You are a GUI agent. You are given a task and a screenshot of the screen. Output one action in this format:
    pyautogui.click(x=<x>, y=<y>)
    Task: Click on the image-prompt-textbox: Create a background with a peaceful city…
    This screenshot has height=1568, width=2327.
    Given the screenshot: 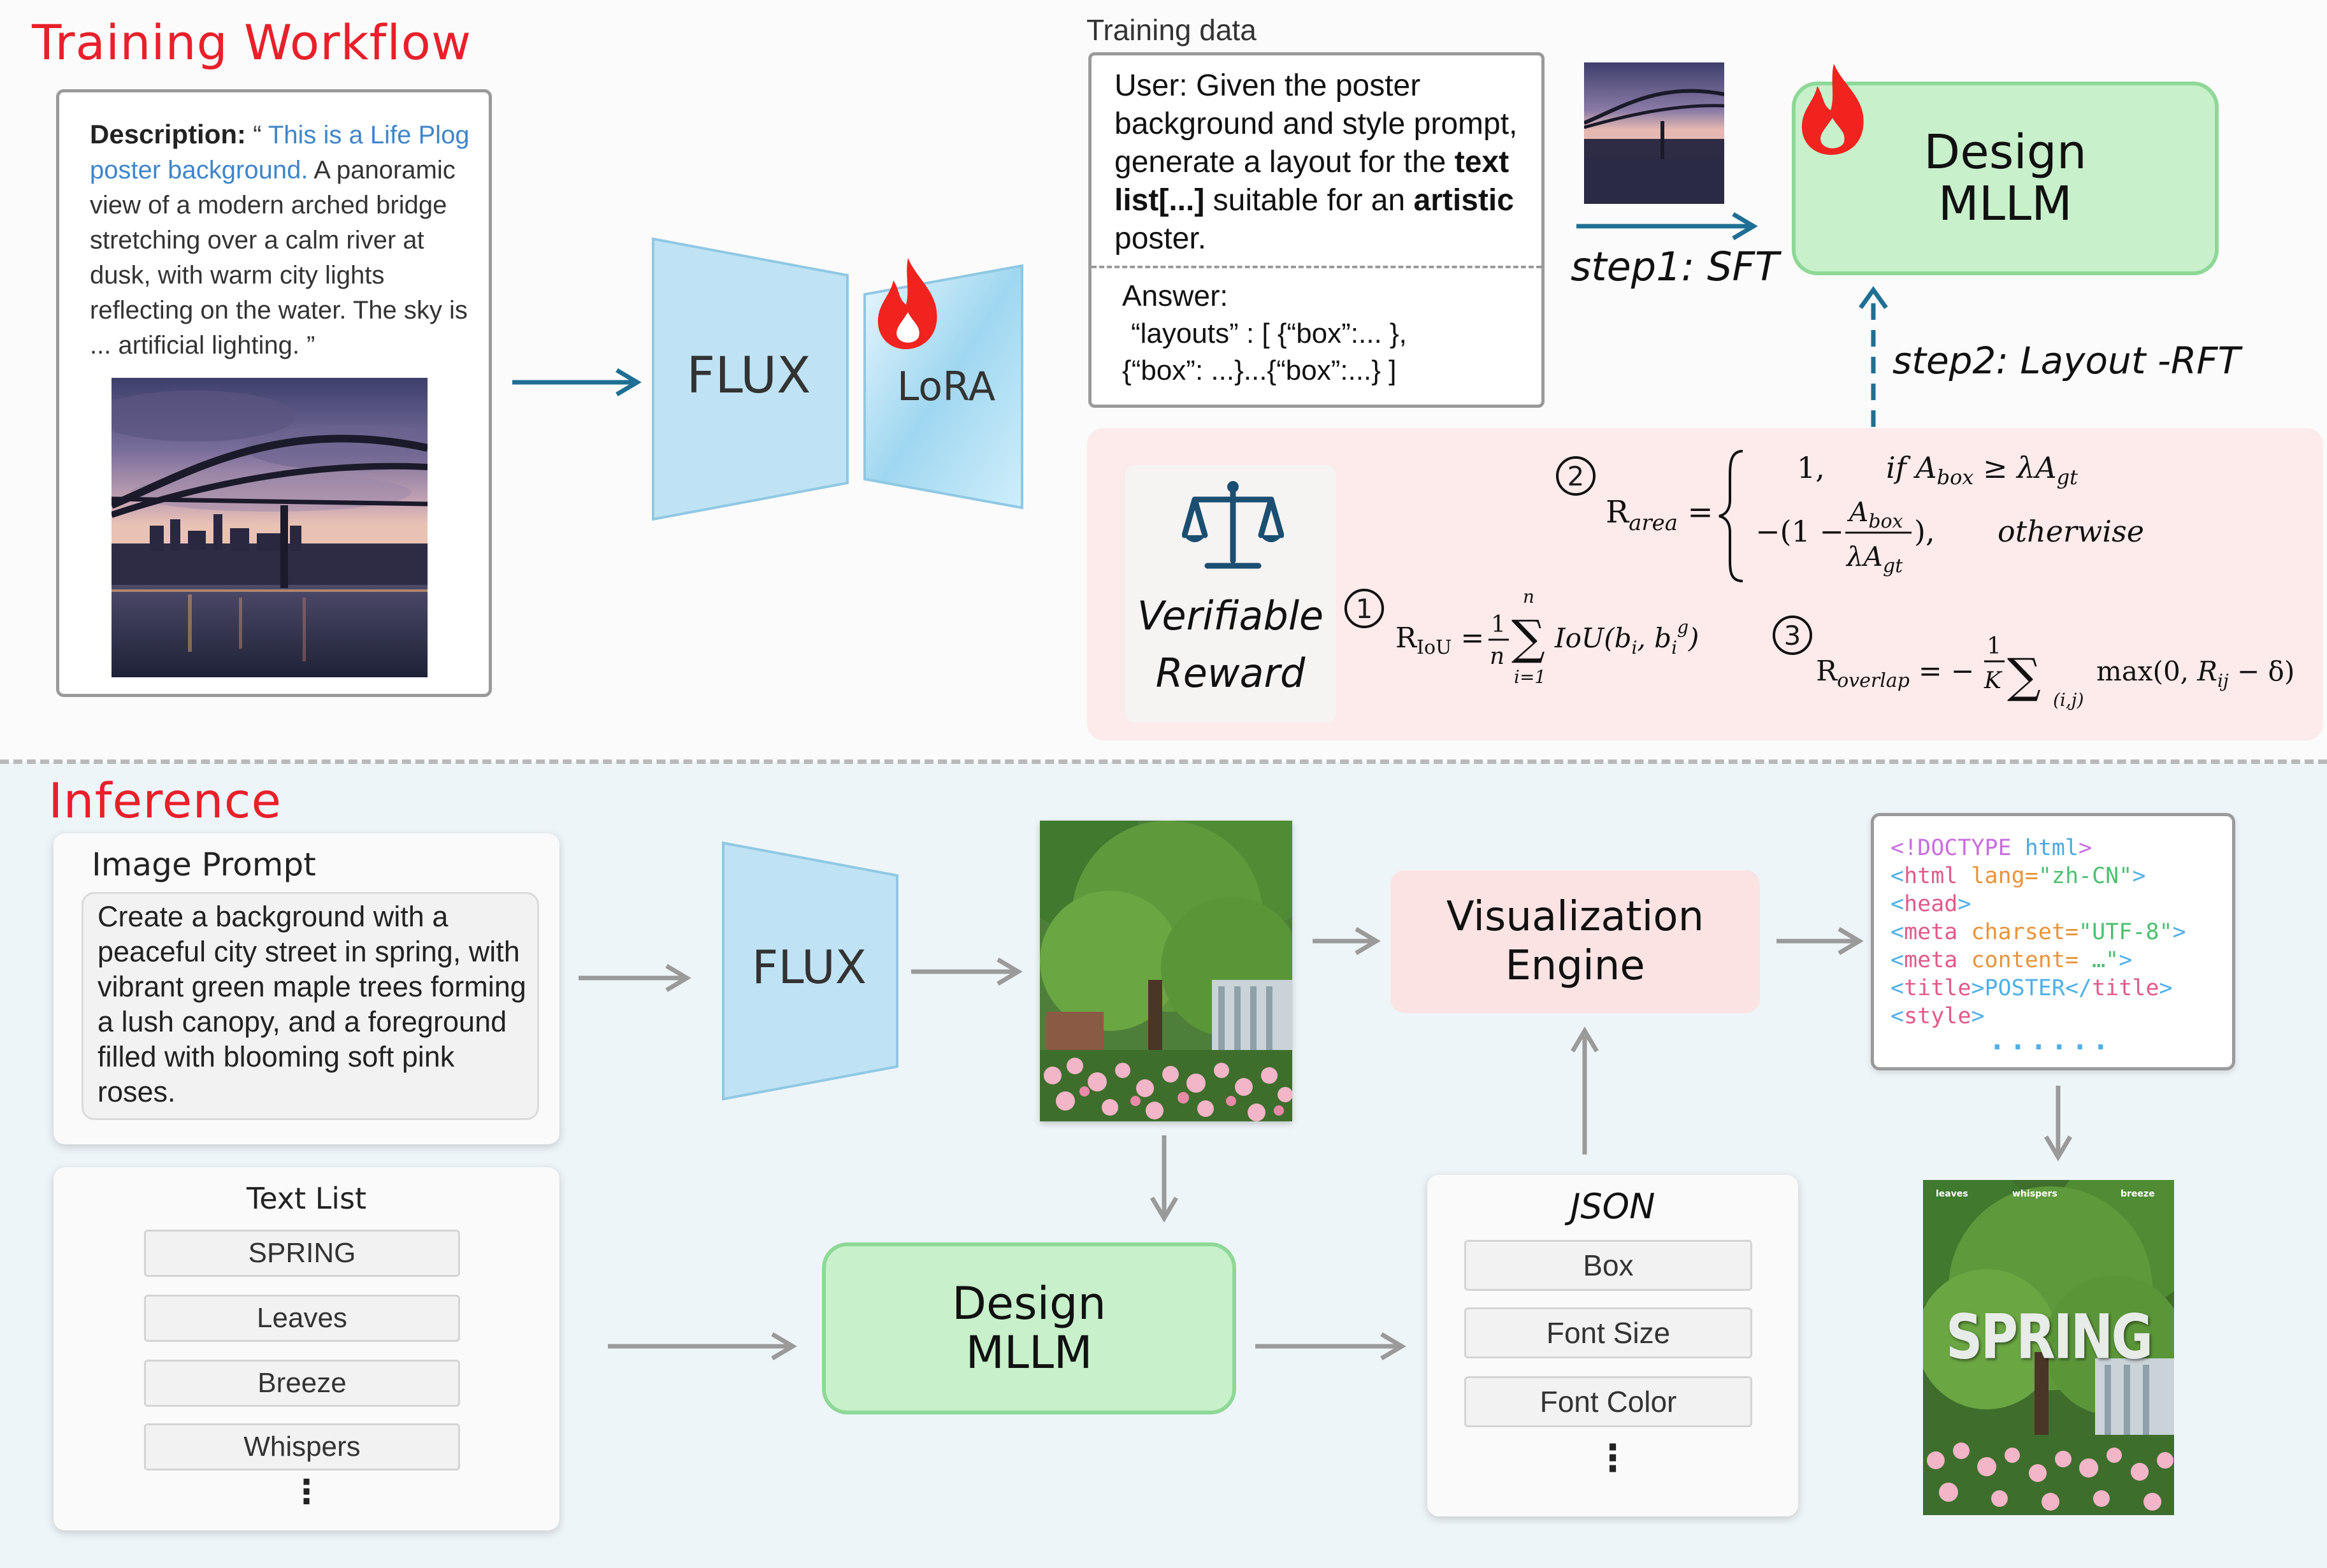 What is the action you would take?
    pyautogui.click(x=310, y=1006)
    